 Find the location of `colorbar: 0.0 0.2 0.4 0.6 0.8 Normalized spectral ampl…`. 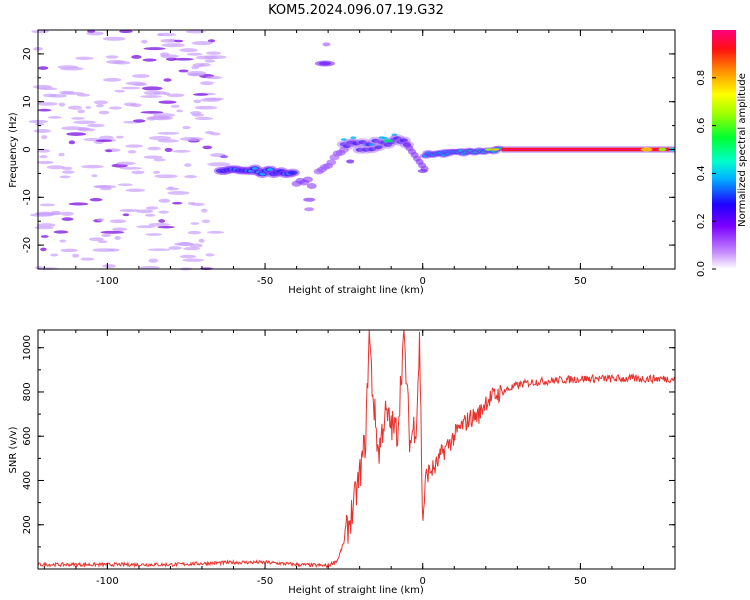

colorbar: 0.0 0.2 0.4 0.6 0.8 Normalized spectral ampl… is located at coordinates (722, 153).